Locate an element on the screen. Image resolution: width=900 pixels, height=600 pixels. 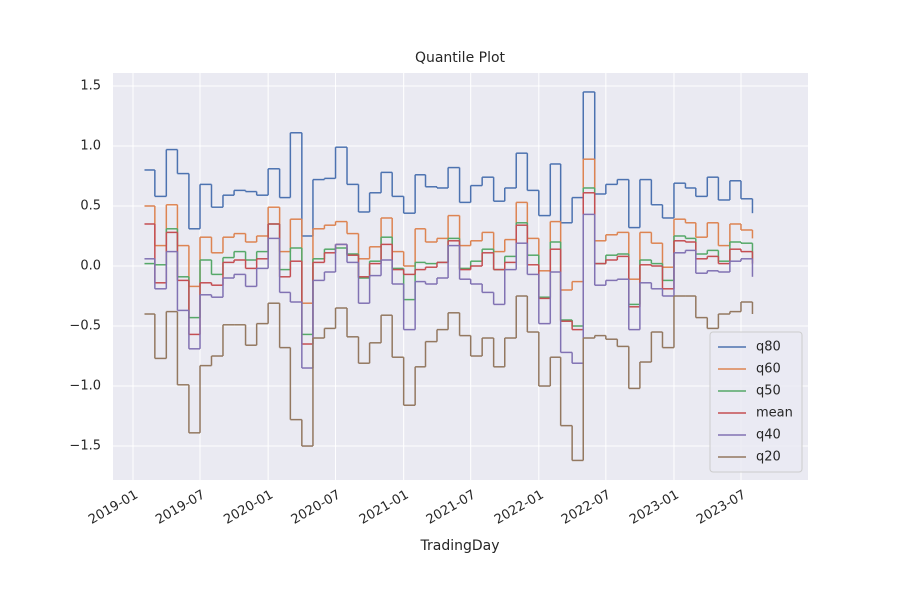
chart-title: Quantile Plot is located at coordinates (460, 58).